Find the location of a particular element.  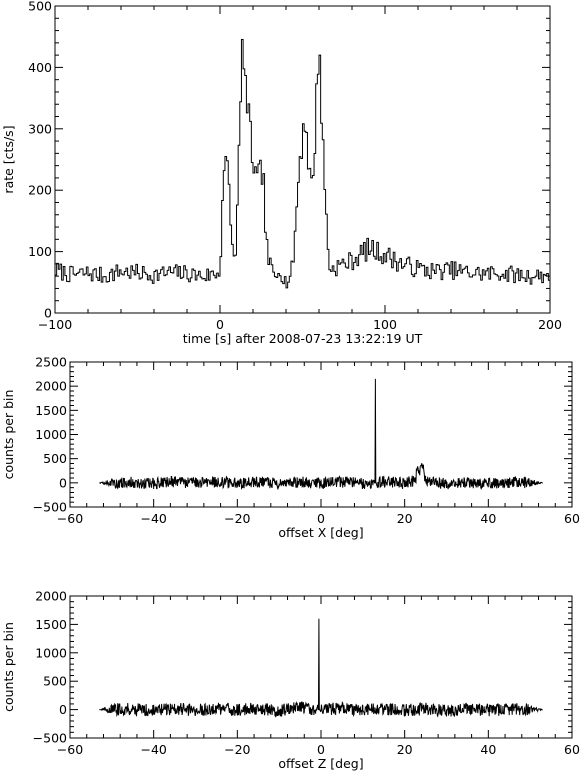

x-axis-label: time [s] after 2008-07-23 13:22:19 UT is located at coordinates (303, 338).